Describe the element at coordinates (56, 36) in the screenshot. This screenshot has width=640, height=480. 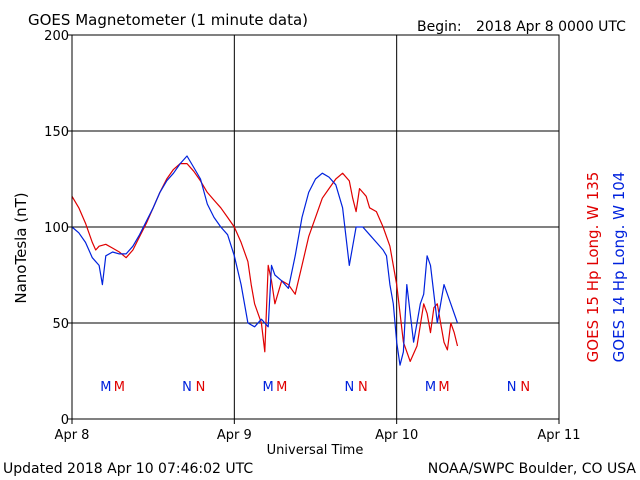
I see `y-tick-label: 200` at that location.